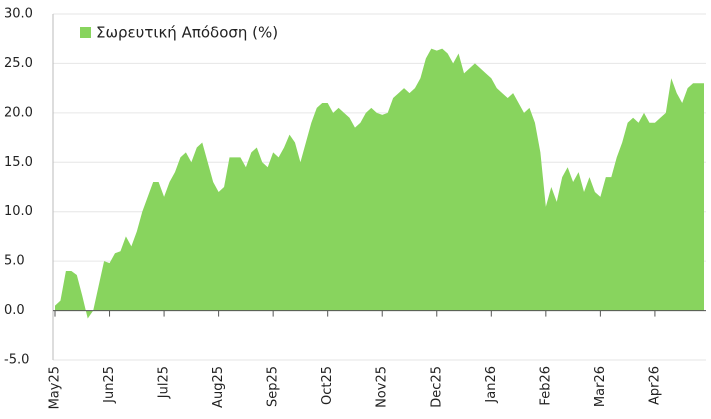 This screenshot has height=419, width=711. Describe the element at coordinates (187, 33) in the screenshot. I see `legend-label: Σωρευτική Απόδοση (%)` at that location.